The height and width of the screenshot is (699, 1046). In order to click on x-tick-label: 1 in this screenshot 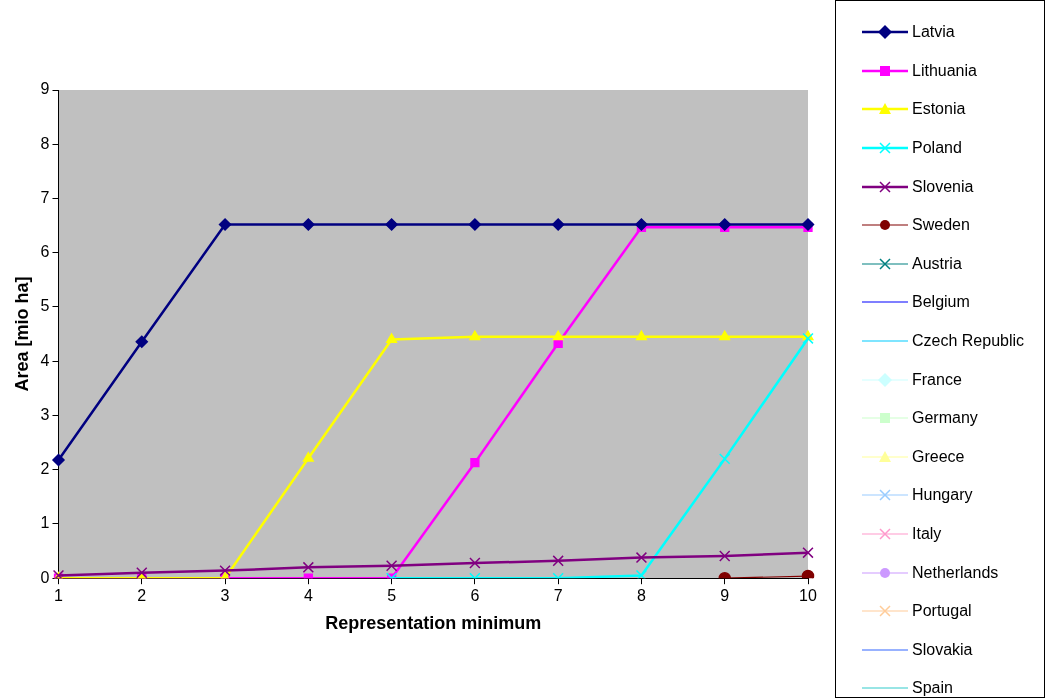, I will do `click(59, 596)`.